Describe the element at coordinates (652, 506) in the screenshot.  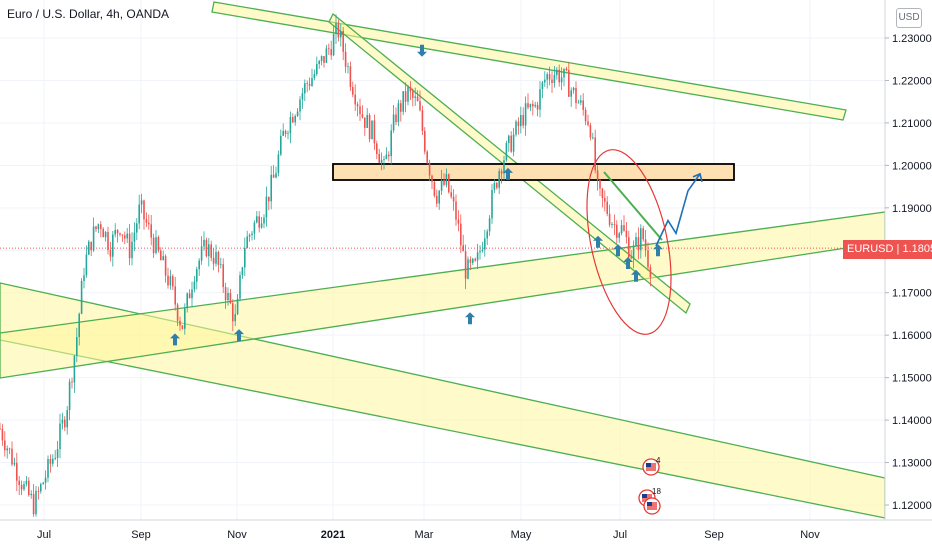
I see `event-flag-icon` at that location.